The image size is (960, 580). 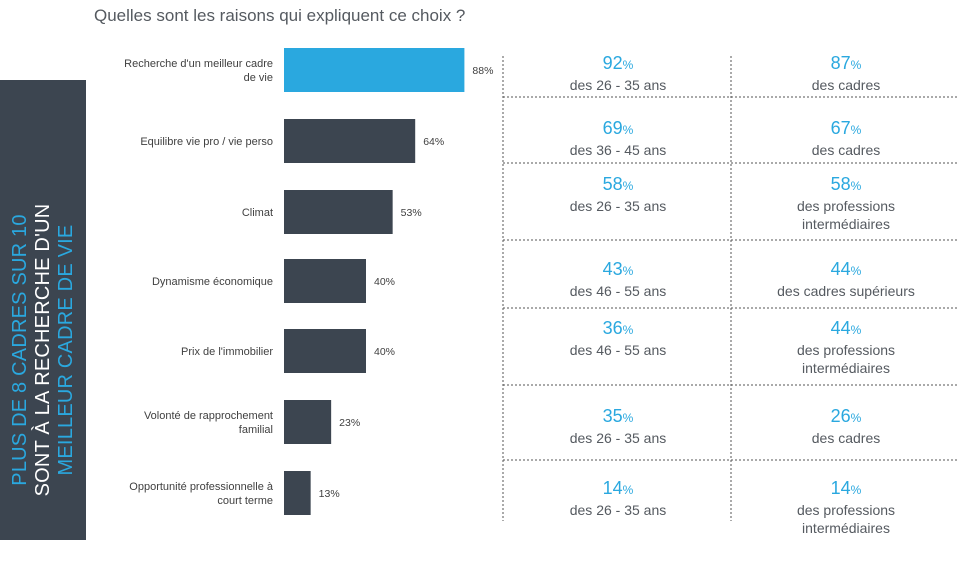 What do you see at coordinates (227, 352) in the screenshot?
I see `category-label: Prix de l'immobilier` at bounding box center [227, 352].